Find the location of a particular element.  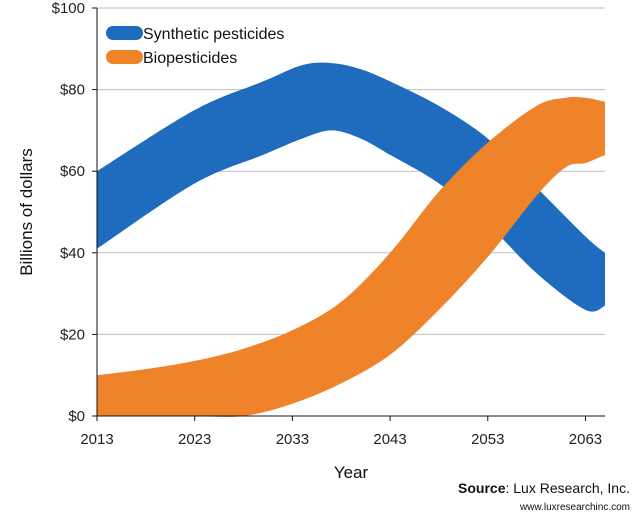

source-text: : Lux Research, Inc. is located at coordinates (567, 488).